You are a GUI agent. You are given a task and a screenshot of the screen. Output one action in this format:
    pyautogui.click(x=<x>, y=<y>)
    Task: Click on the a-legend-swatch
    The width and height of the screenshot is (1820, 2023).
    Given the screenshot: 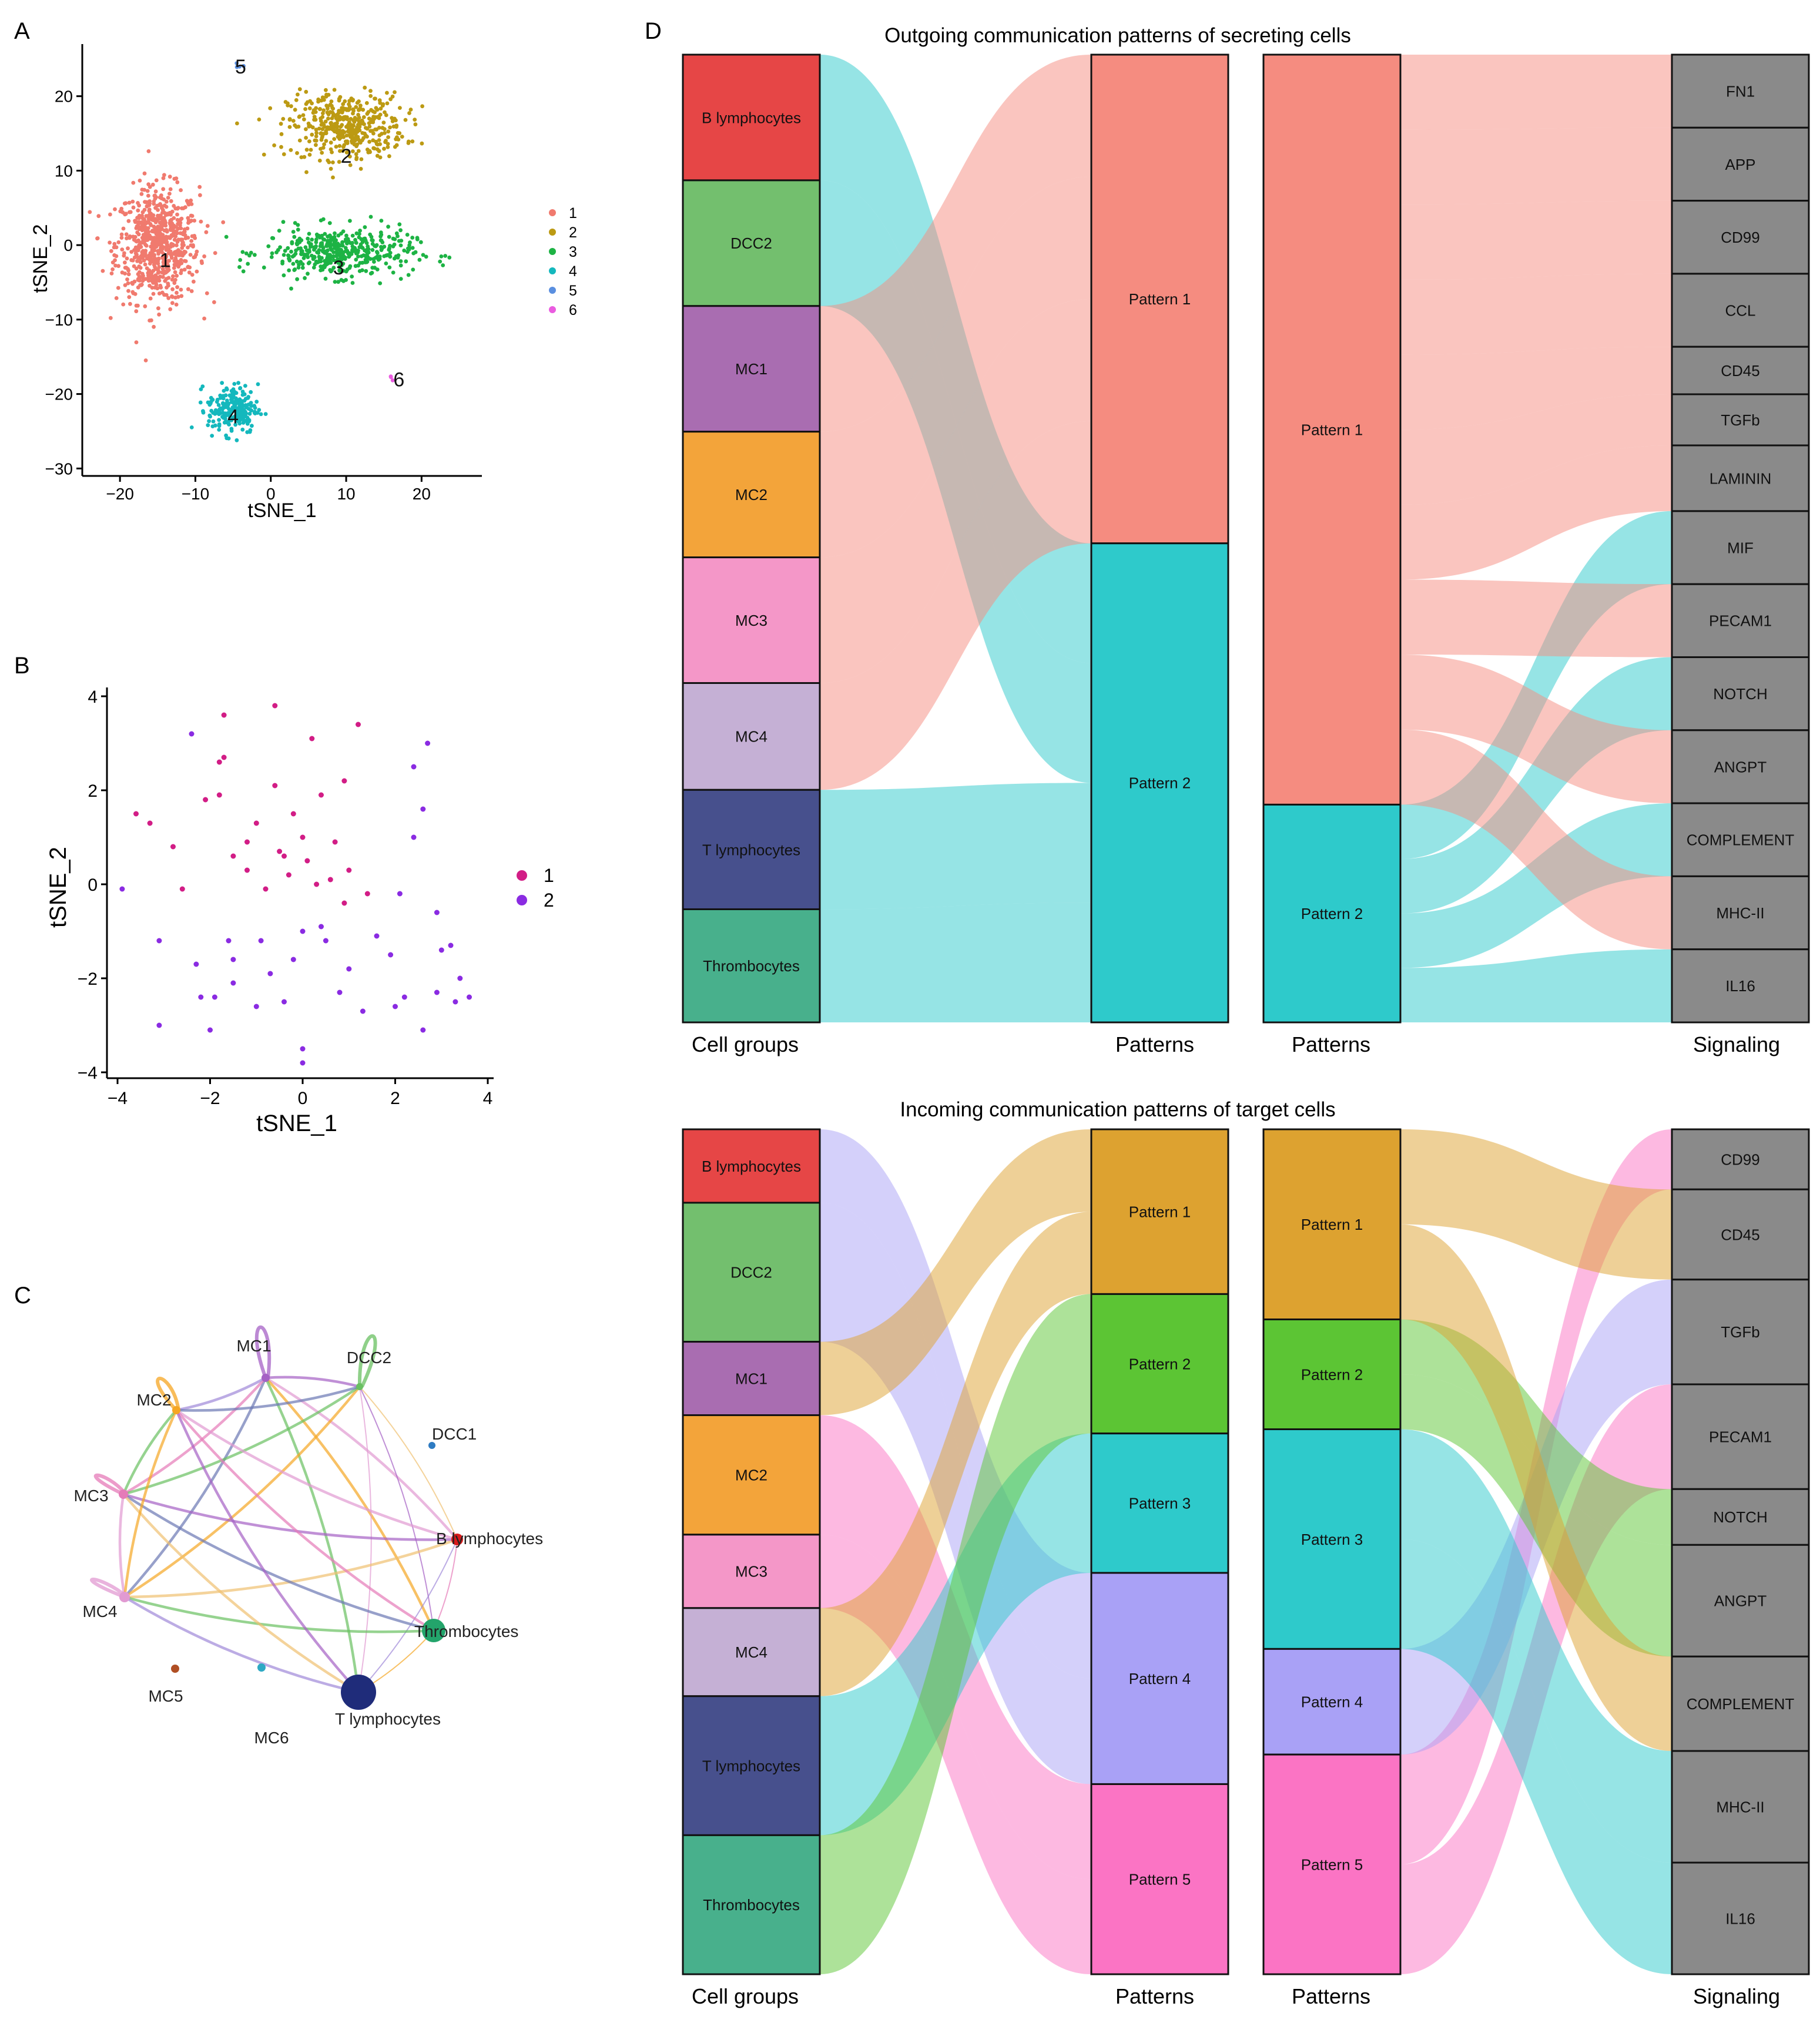 What is the action you would take?
    pyautogui.click(x=552, y=270)
    